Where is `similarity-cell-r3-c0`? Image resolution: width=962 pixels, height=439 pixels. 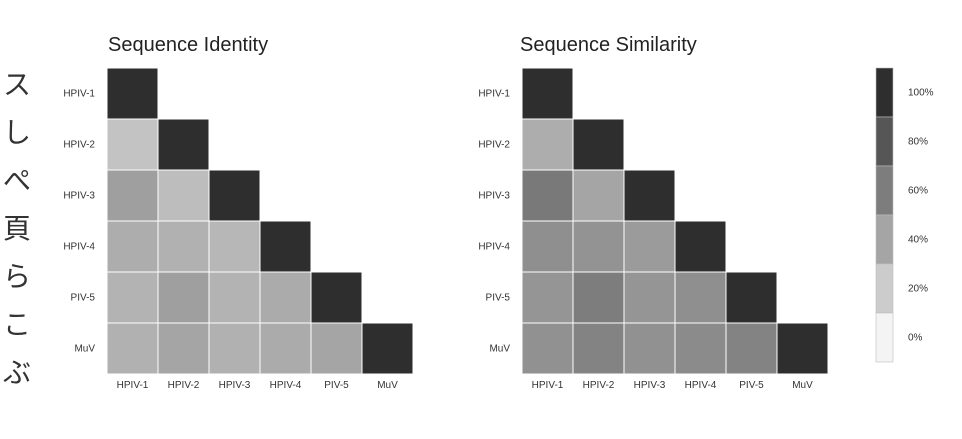 similarity-cell-r3-c0 is located at coordinates (547, 246).